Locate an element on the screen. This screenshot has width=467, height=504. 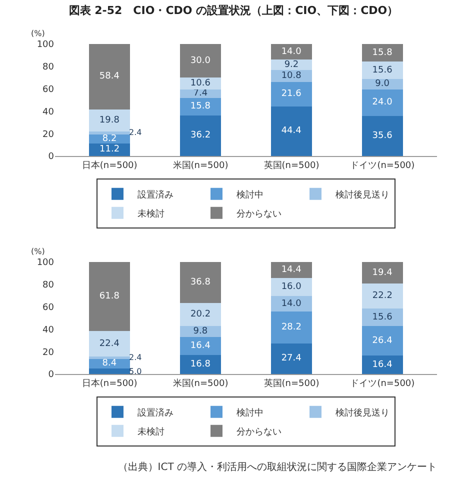
data-label: 22.4 is located at coordinates (109, 343).